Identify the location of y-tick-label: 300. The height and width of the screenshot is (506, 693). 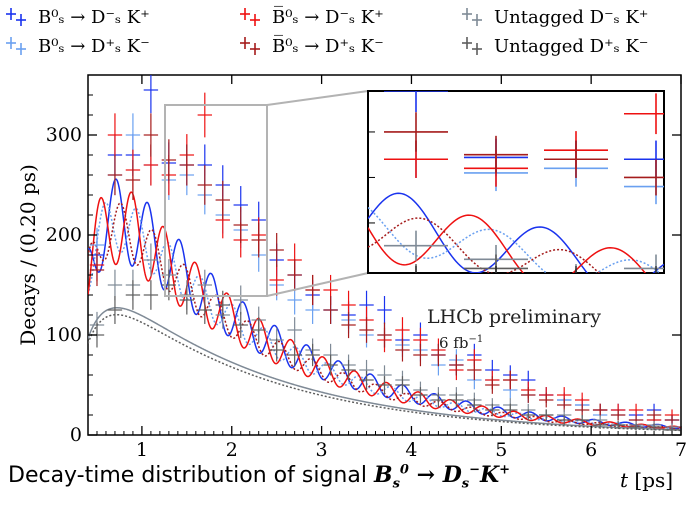
(64, 135).